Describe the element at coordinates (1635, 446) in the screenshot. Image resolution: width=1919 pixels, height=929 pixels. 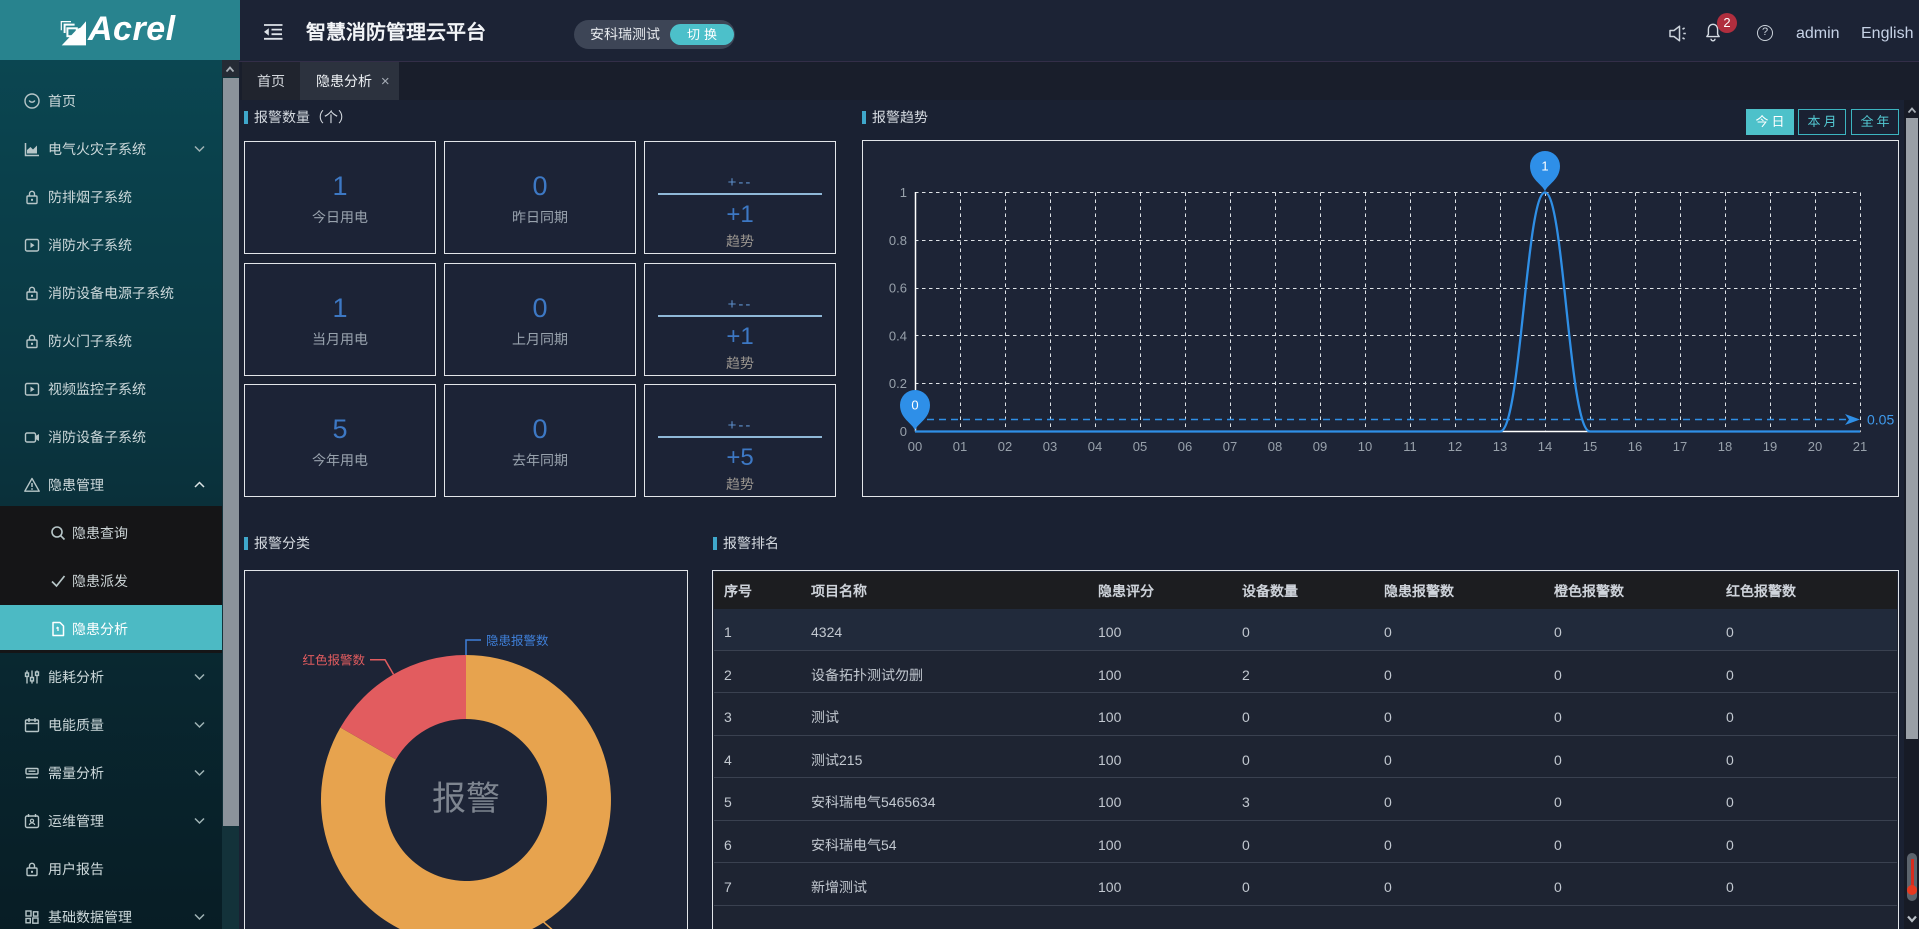
I see `svg-text: 16` at that location.